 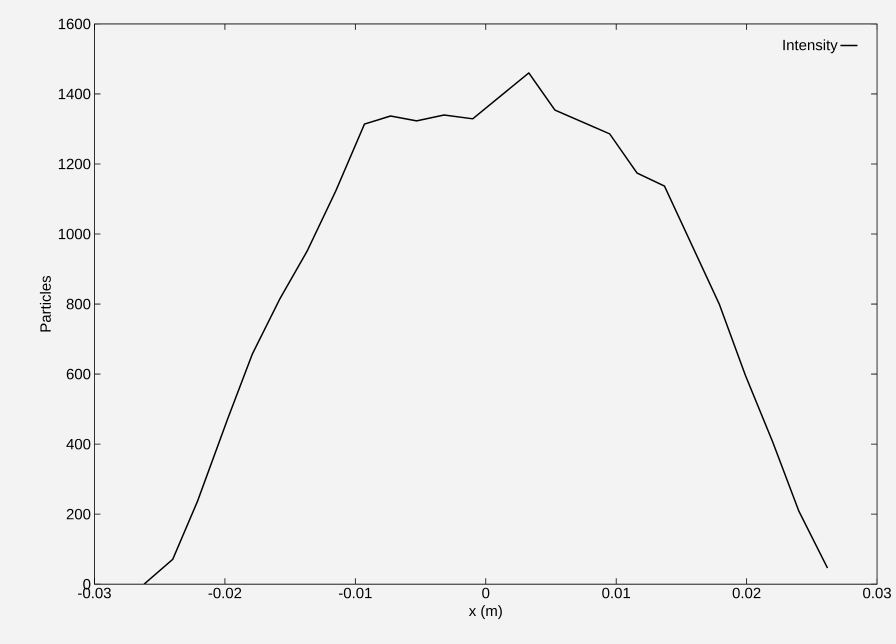 I want to click on x-tick-label: -0.01, so click(x=355, y=593).